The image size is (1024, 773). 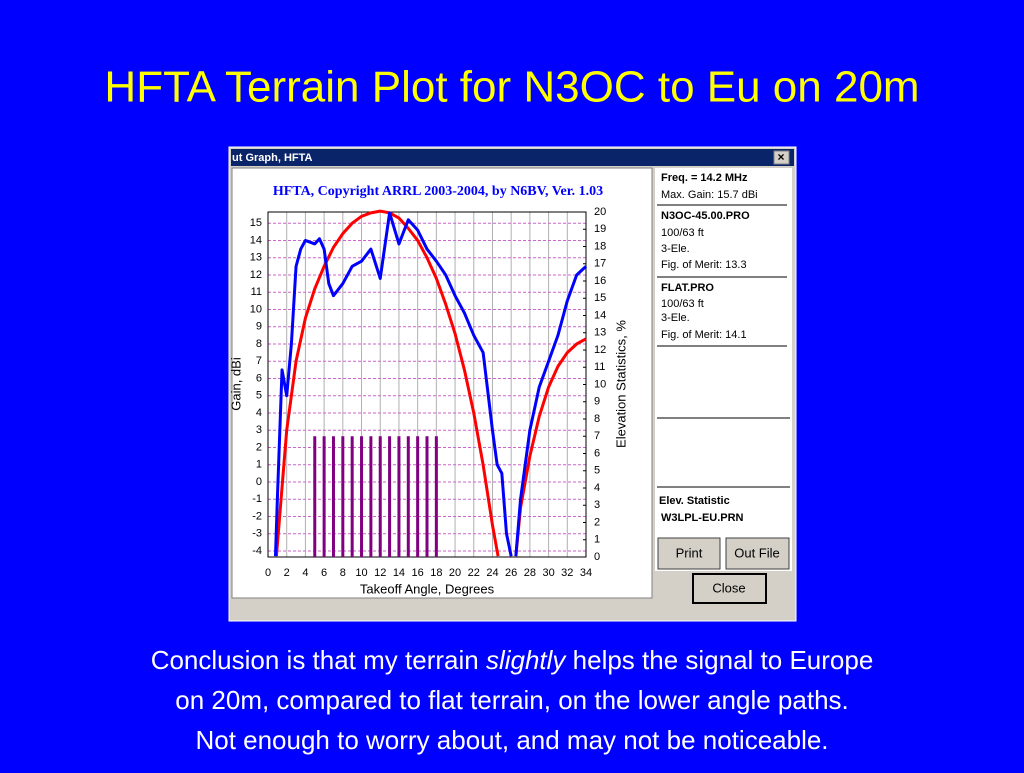 I want to click on x-tick-label: 10, so click(x=361, y=573).